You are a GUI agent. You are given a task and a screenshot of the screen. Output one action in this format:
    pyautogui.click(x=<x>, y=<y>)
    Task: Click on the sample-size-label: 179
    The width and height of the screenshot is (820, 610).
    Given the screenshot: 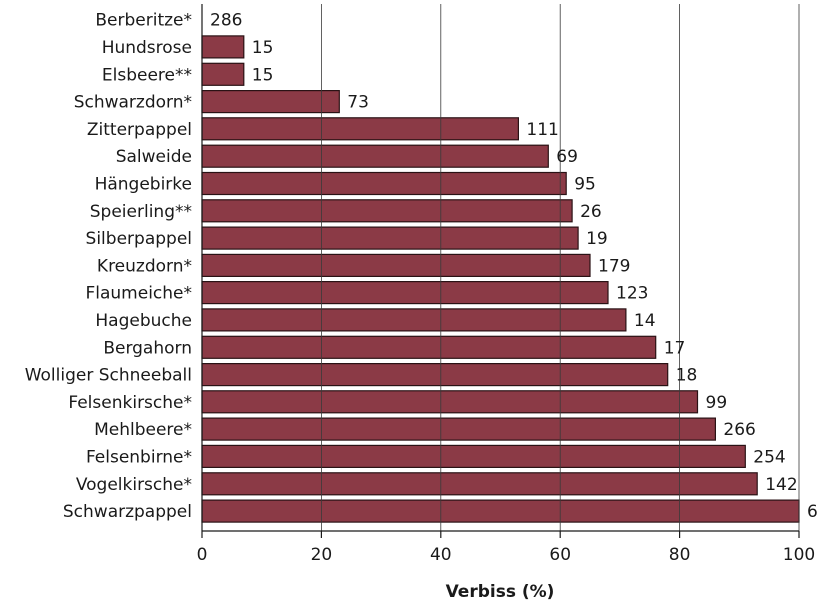 What is the action you would take?
    pyautogui.click(x=614, y=266)
    